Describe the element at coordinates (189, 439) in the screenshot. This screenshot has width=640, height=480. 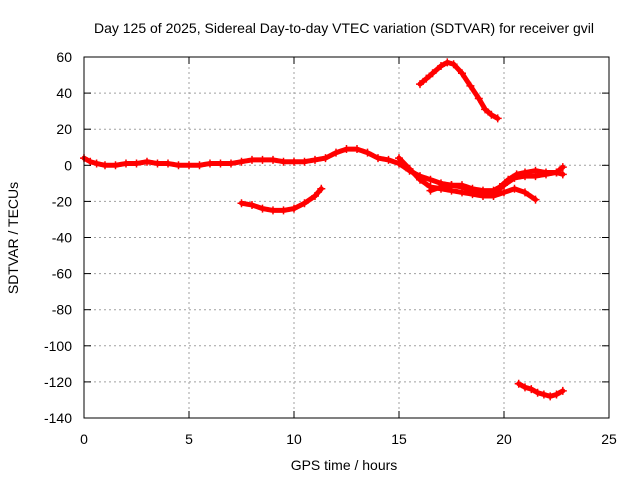
I see `x-tick-label: 5` at that location.